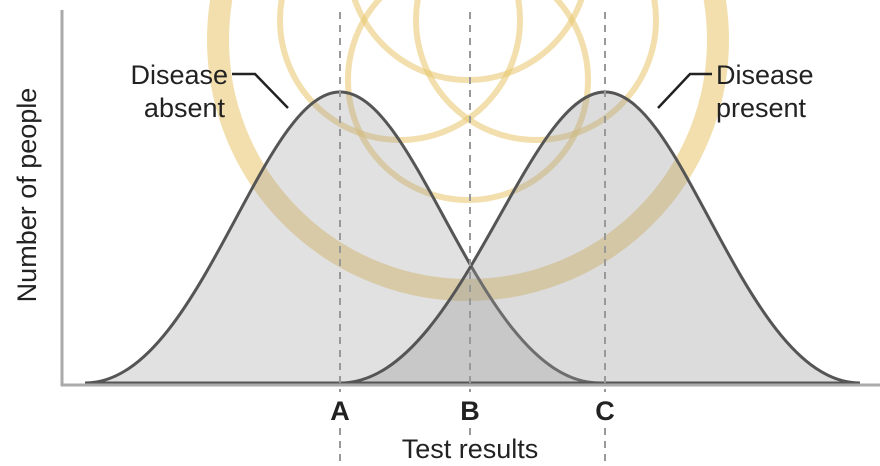 Image resolution: width=880 pixels, height=466 pixels. What do you see at coordinates (340, 411) in the screenshot?
I see `marker-label: A` at bounding box center [340, 411].